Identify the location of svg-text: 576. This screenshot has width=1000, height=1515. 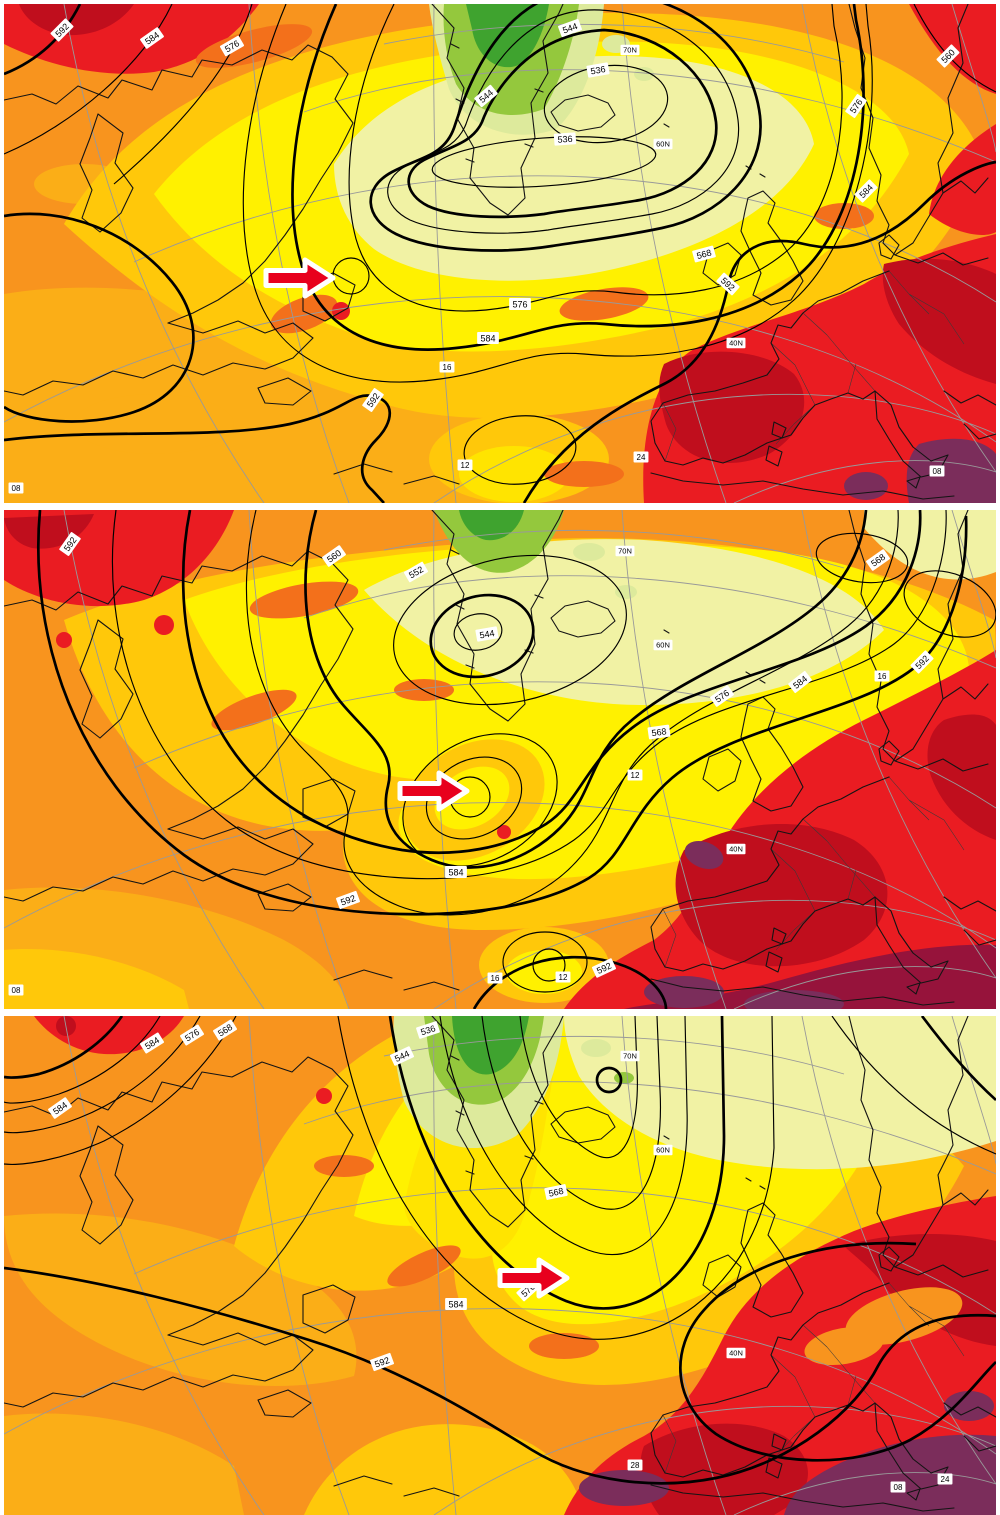
(519, 304).